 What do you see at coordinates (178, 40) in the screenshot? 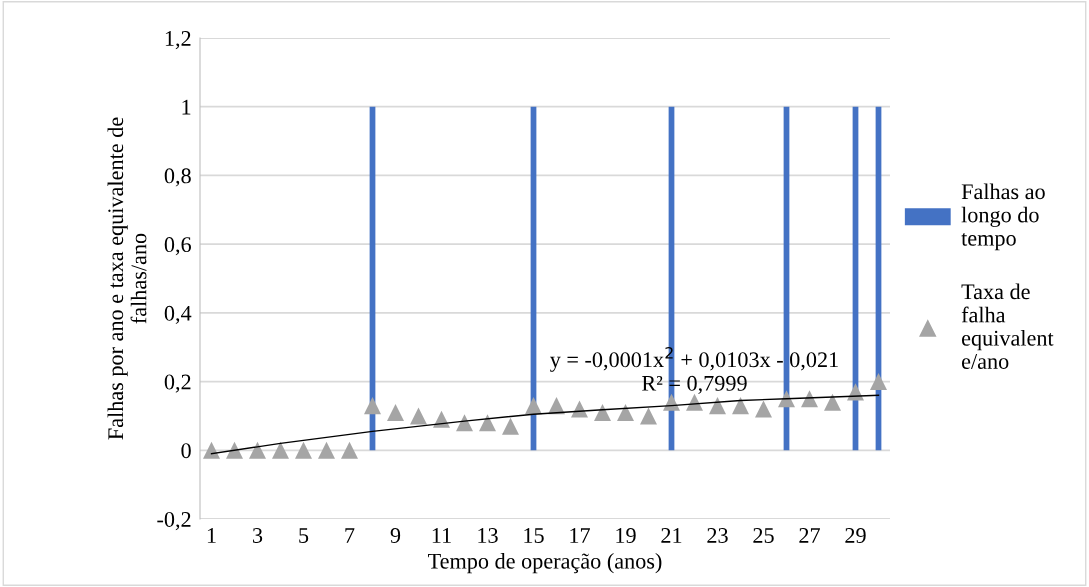
I see `y-tick-label: 1,2` at bounding box center [178, 40].